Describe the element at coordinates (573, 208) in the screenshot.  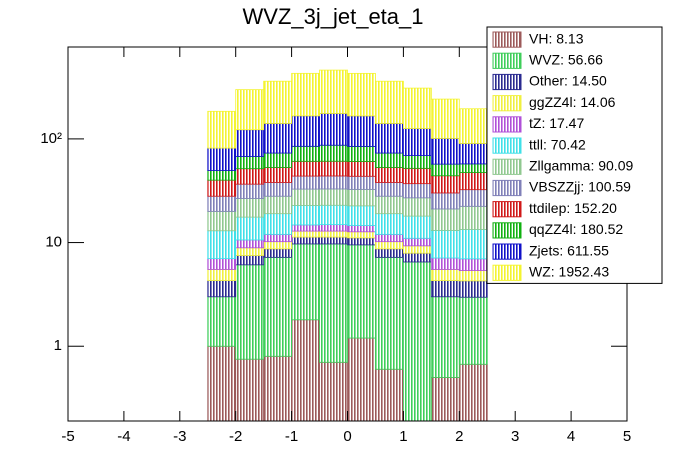
I see `legend-label: ttdilep: 152.20` at that location.